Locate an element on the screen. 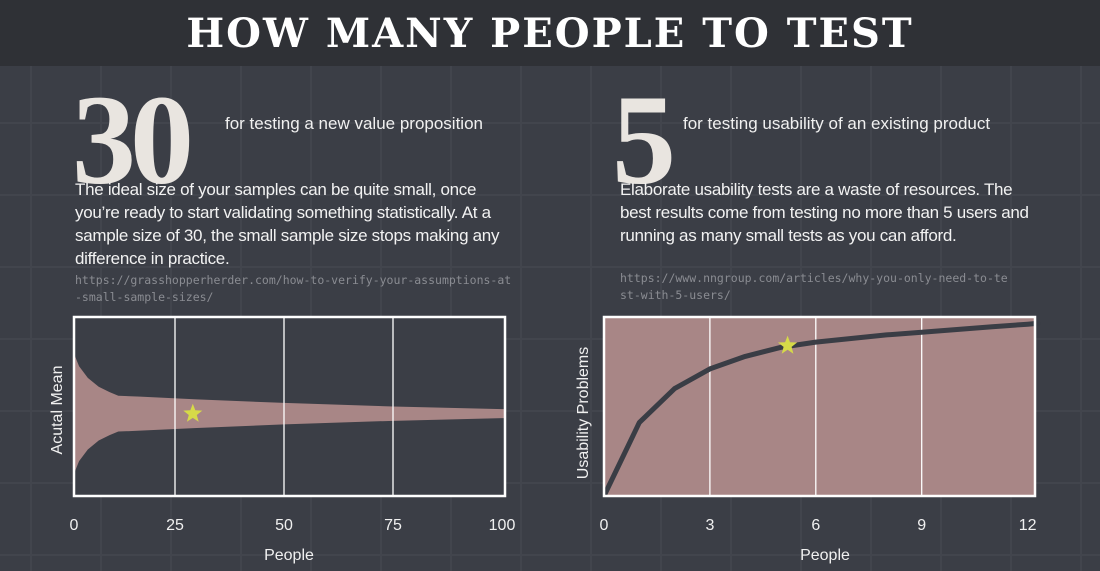  left-x-axis-label: People is located at coordinates (289, 555).